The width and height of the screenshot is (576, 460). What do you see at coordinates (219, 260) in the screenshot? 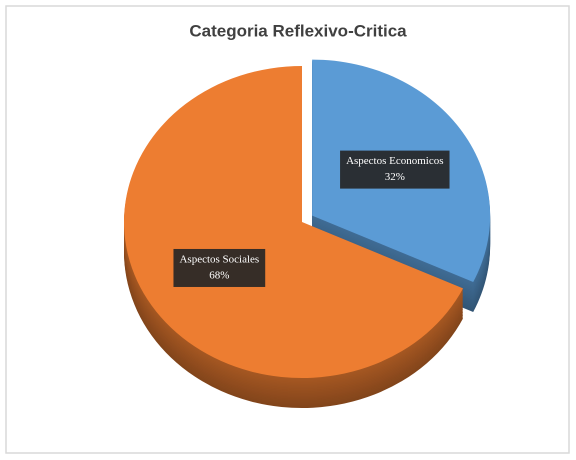
I see `label-category: Aspectos Sociales` at bounding box center [219, 260].